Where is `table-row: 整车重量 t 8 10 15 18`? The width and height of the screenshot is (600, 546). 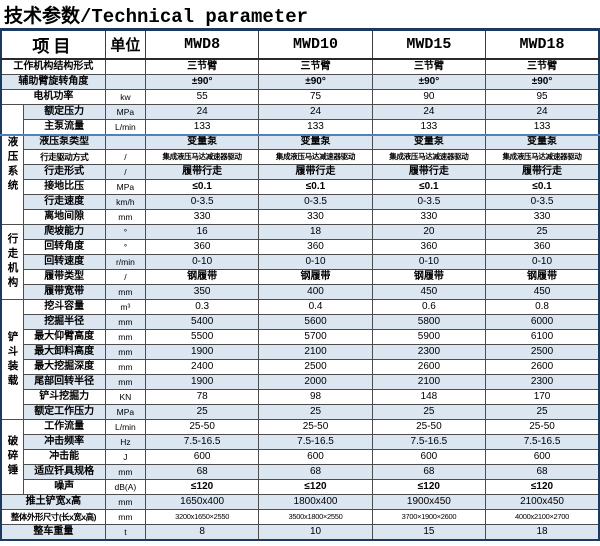
table-row: 整车重量 t 8 10 15 18 is located at coordinates (300, 532).